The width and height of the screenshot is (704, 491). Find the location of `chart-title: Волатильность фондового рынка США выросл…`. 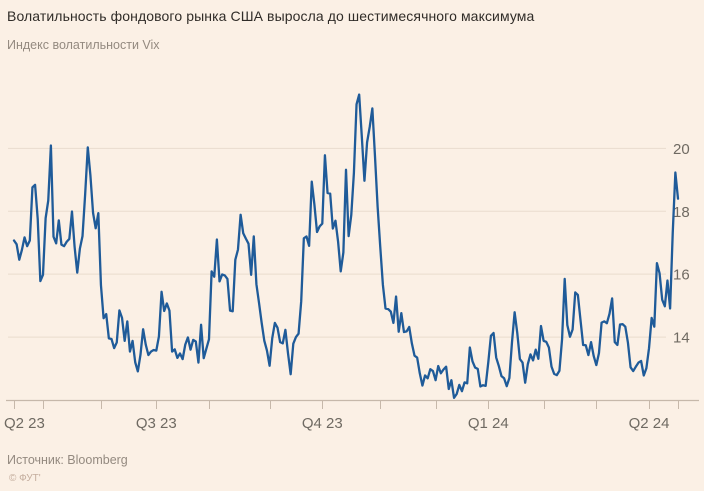

chart-title: Волатильность фондового рынка США выросл… is located at coordinates (271, 16).